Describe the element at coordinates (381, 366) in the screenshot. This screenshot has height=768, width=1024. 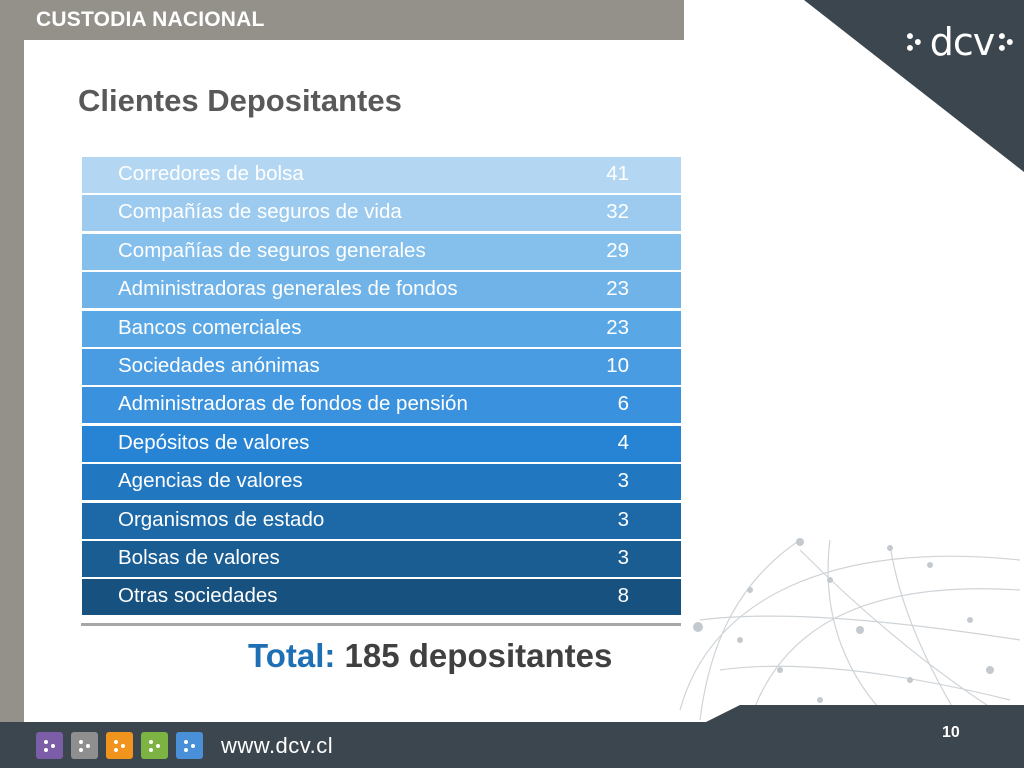
I see `table-row: Sociedades anónimas 10` at that location.